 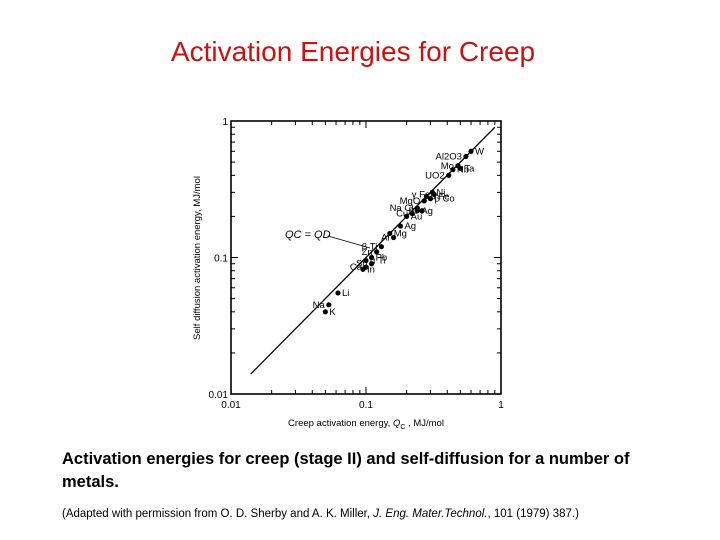 I want to click on point-label: Cu, so click(x=402, y=214).